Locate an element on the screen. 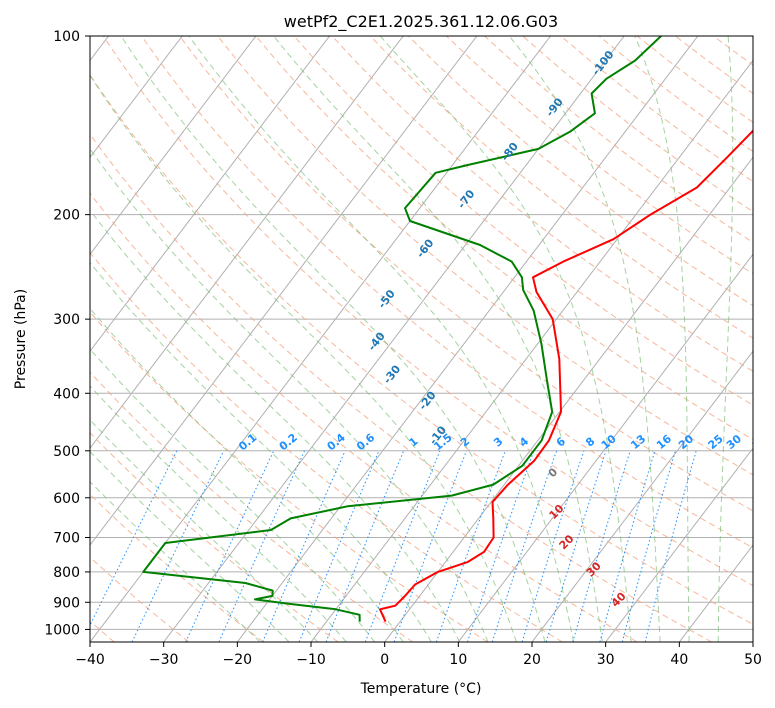 This screenshot has height=708, width=775. x-tick-label: −10 is located at coordinates (311, 660).